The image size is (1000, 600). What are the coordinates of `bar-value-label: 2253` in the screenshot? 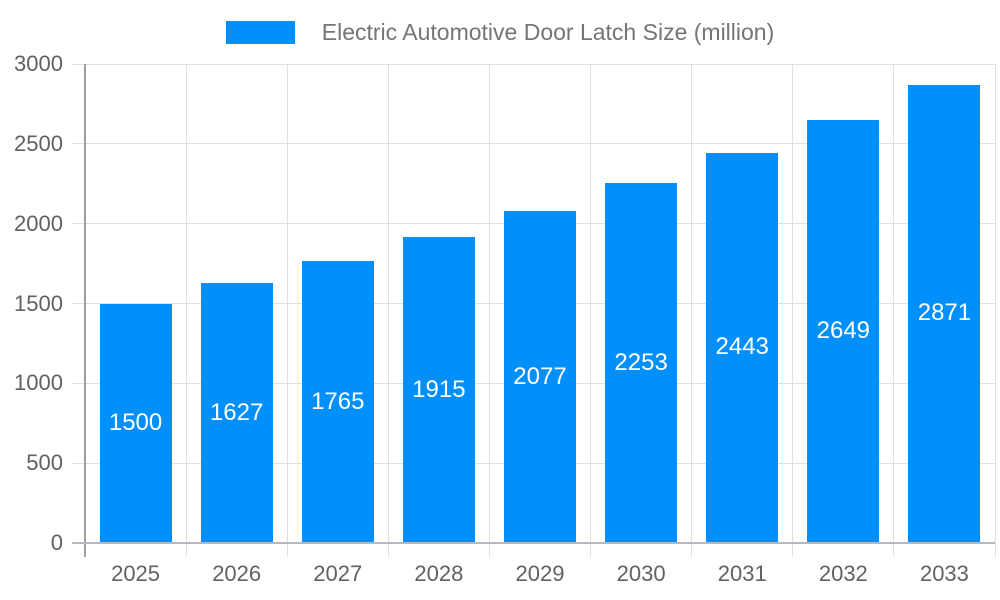 It's located at (641, 362).